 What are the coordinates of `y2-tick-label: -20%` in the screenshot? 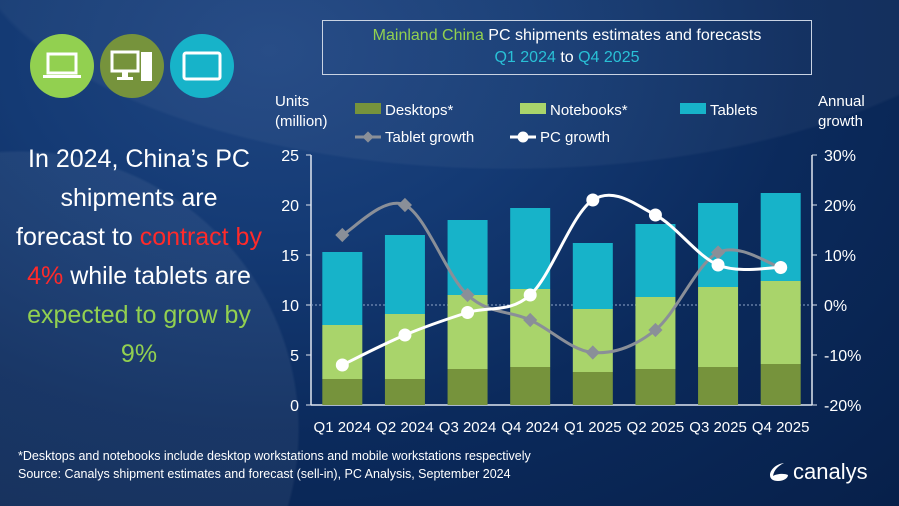 It's located at (842, 406).